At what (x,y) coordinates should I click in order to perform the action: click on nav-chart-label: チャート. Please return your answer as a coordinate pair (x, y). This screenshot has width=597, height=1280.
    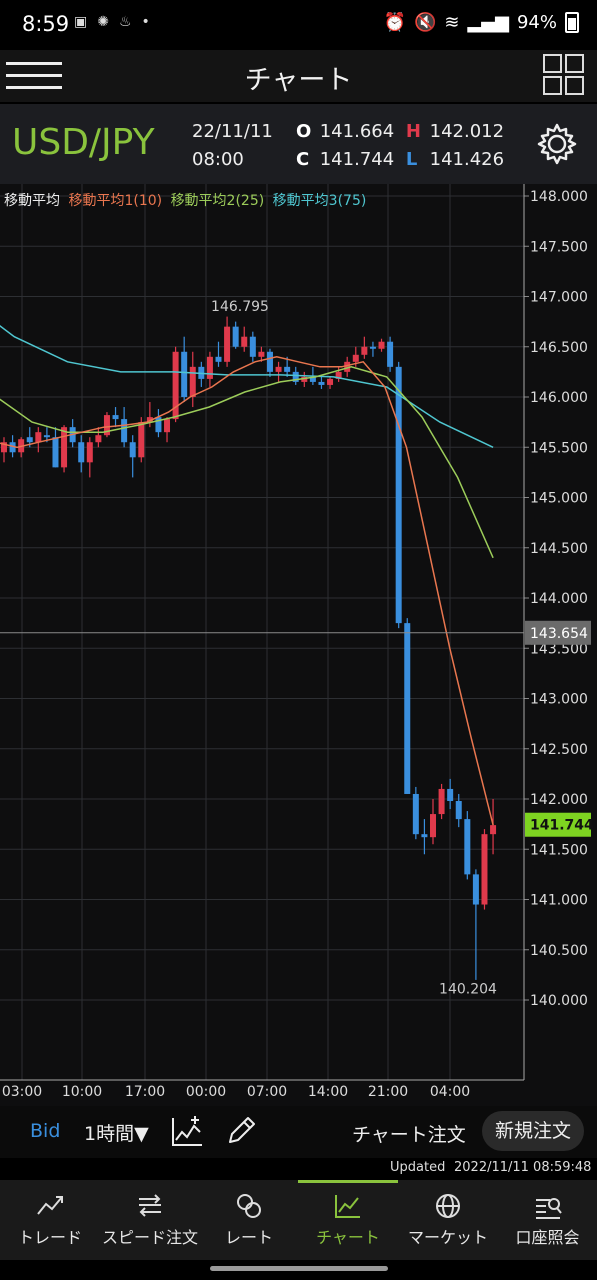
    Looking at the image, I should click on (348, 1237).